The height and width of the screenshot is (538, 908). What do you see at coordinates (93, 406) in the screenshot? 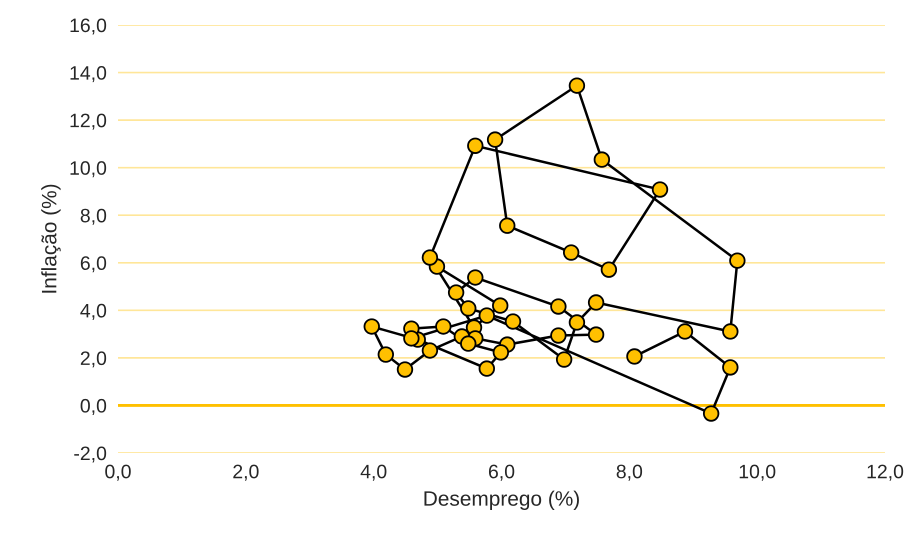
I see `y-tick-label: 0,0` at bounding box center [93, 406].